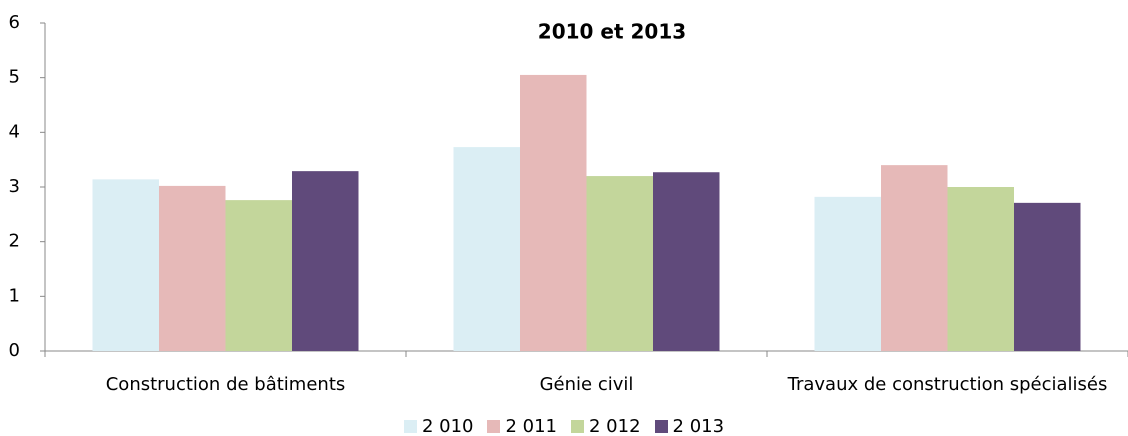 This screenshot has width=1128, height=436. What do you see at coordinates (14, 186) in the screenshot?
I see `y-tick-label: 3` at bounding box center [14, 186].